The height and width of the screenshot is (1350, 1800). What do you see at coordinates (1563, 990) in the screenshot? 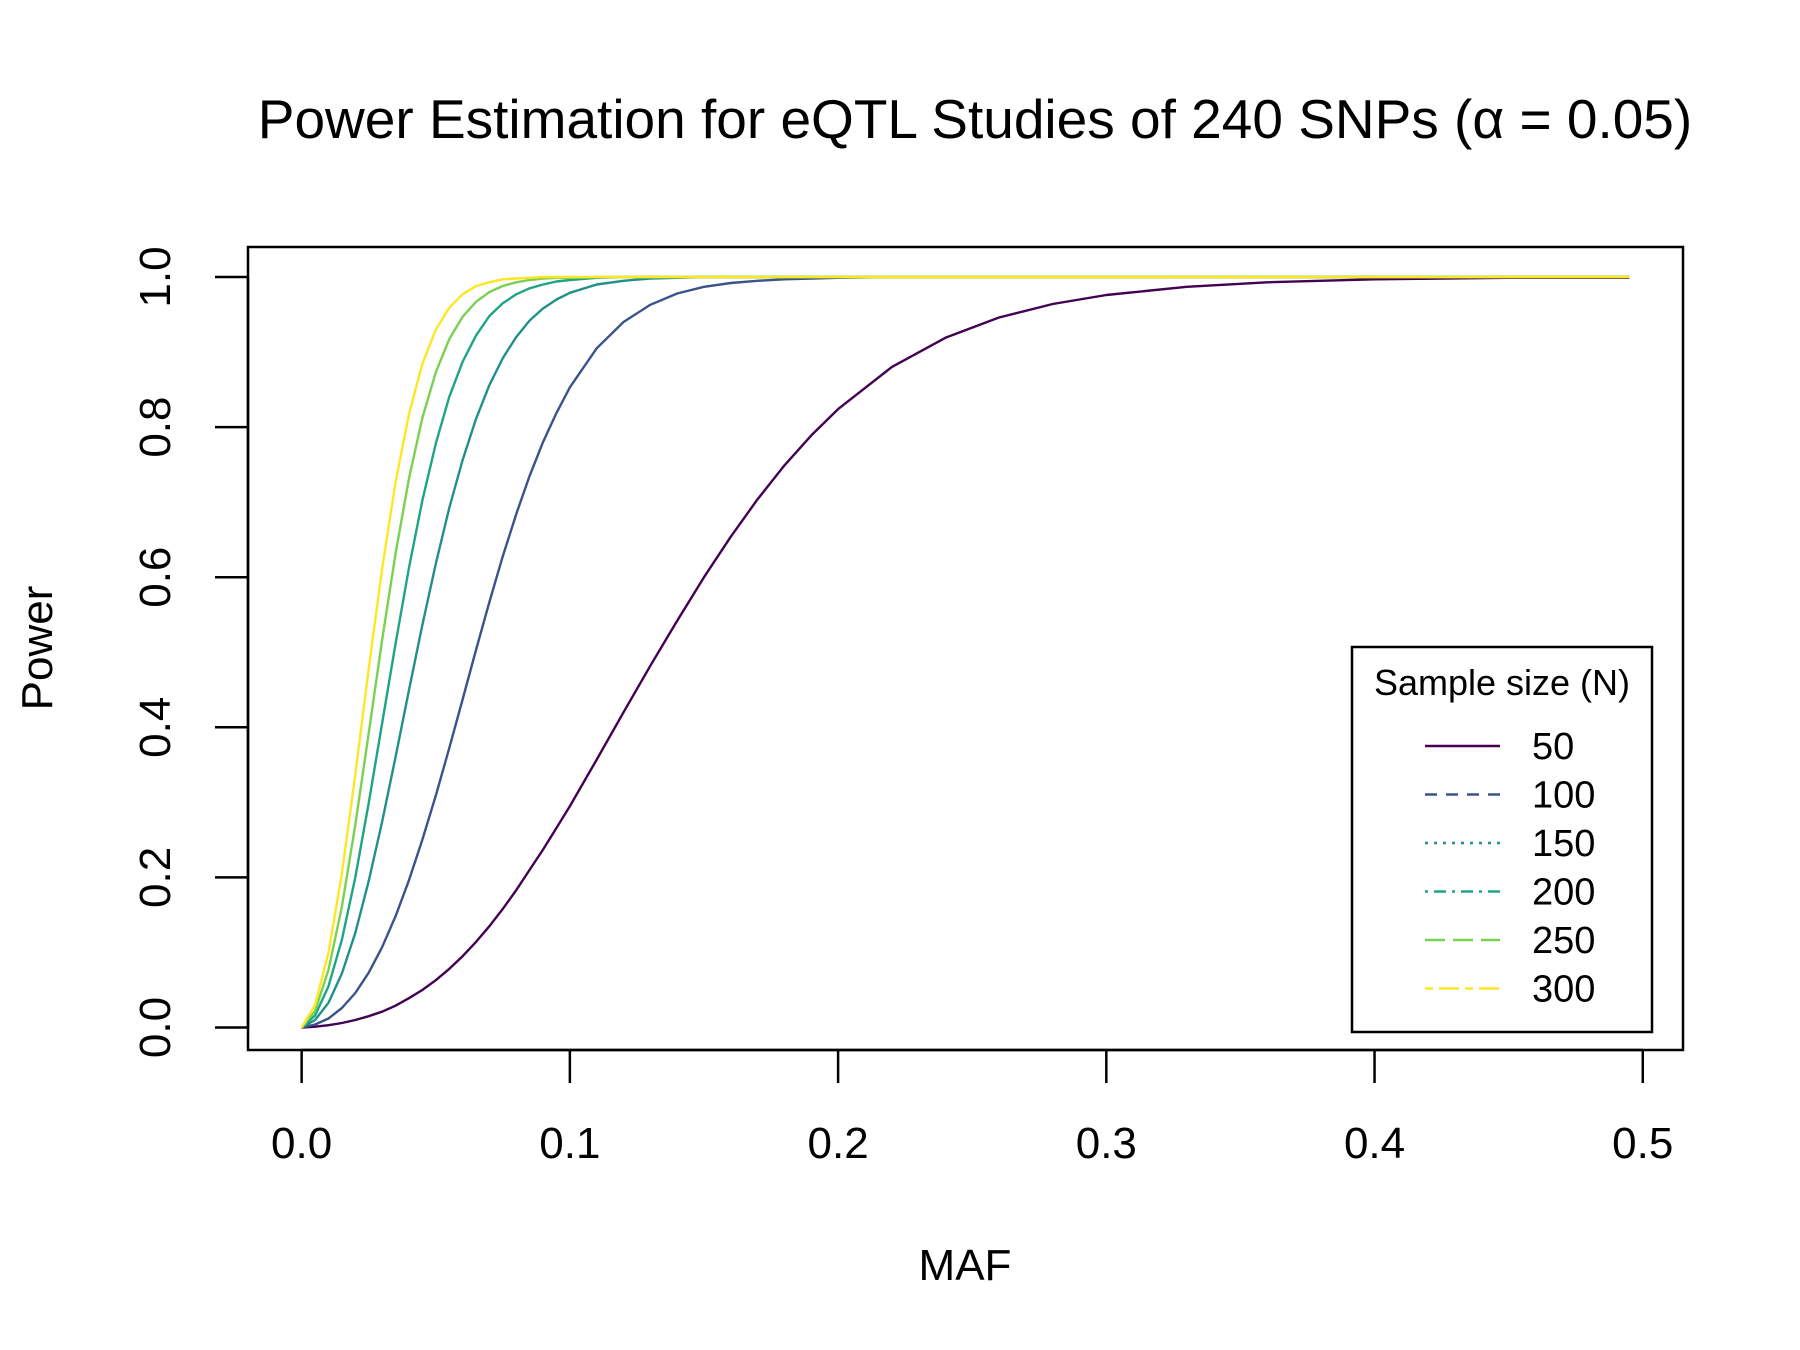
I see `legend-label: 300` at bounding box center [1563, 990].